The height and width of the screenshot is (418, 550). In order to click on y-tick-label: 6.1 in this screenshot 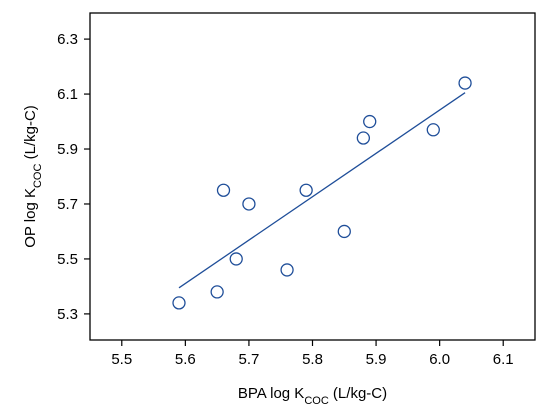, I will do `click(67, 94)`.